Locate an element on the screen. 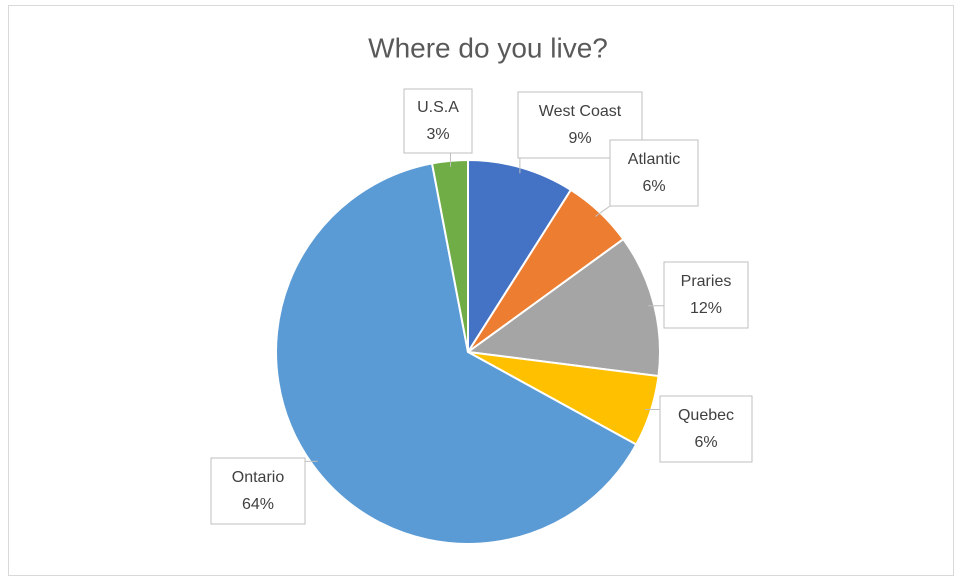 Image resolution: width=954 pixels, height=576 pixels. label-name: Atlantic is located at coordinates (654, 159).